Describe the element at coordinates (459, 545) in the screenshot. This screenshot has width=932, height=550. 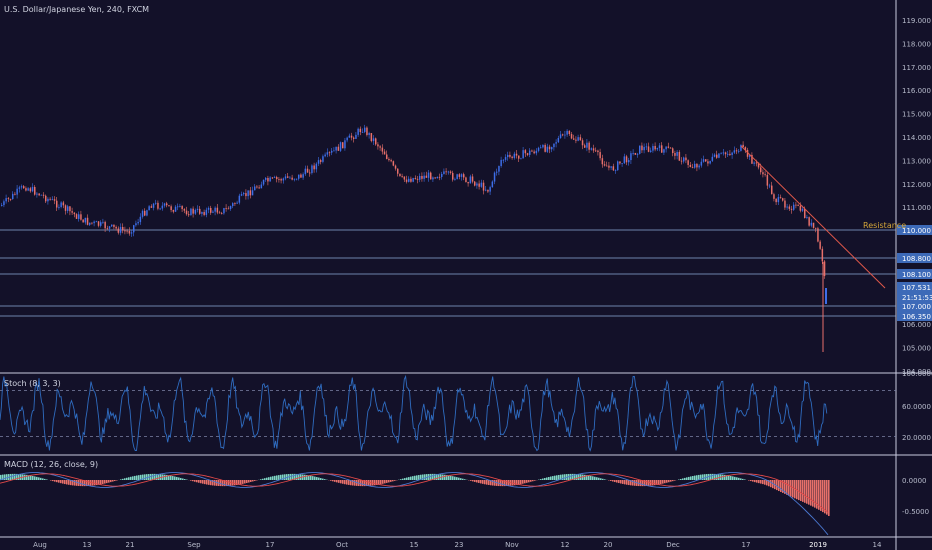
I see `time-axis-label: 23` at that location.